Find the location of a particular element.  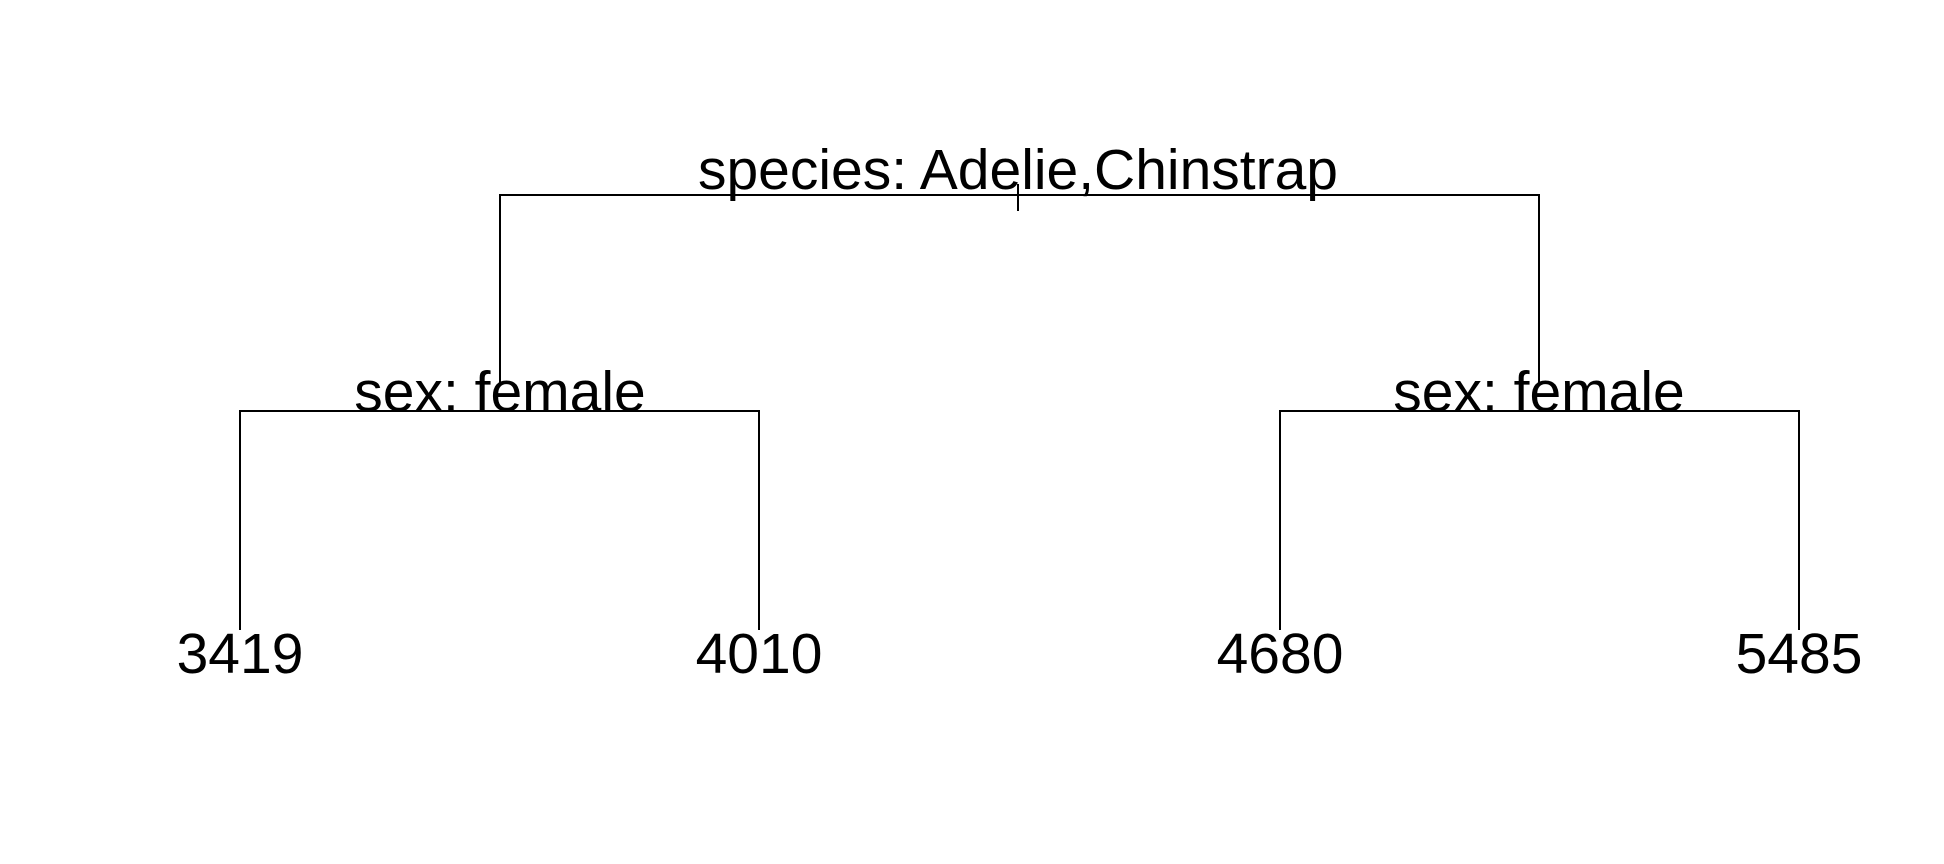

left-split-label: sex: female is located at coordinates (499, 392).